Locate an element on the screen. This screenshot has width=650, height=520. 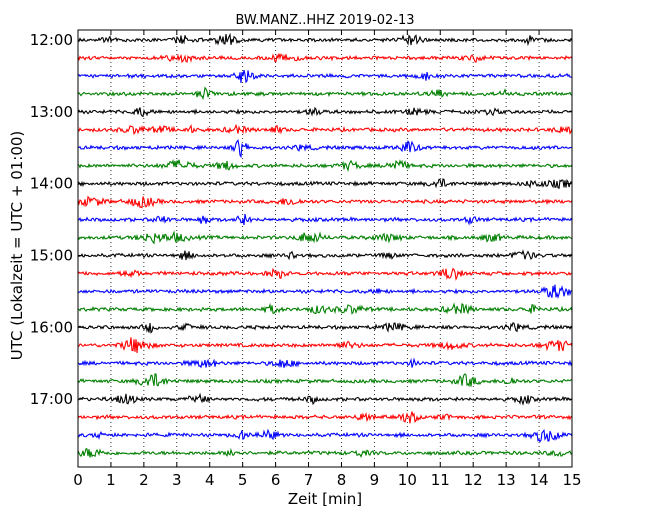
x-tick-label: 7 is located at coordinates (309, 480).